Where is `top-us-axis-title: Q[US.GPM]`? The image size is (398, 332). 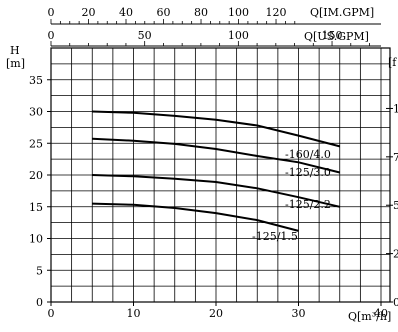 top-us-axis-title: Q[US.GPM] is located at coordinates (336, 36).